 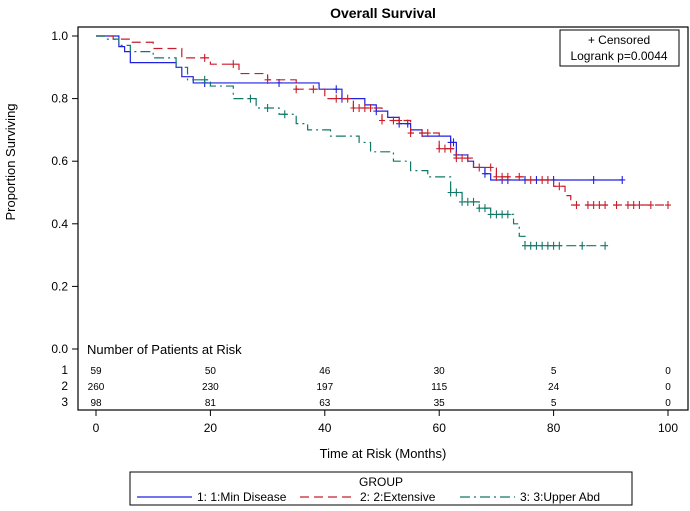 I want to click on risk-count: 115, so click(x=439, y=387).